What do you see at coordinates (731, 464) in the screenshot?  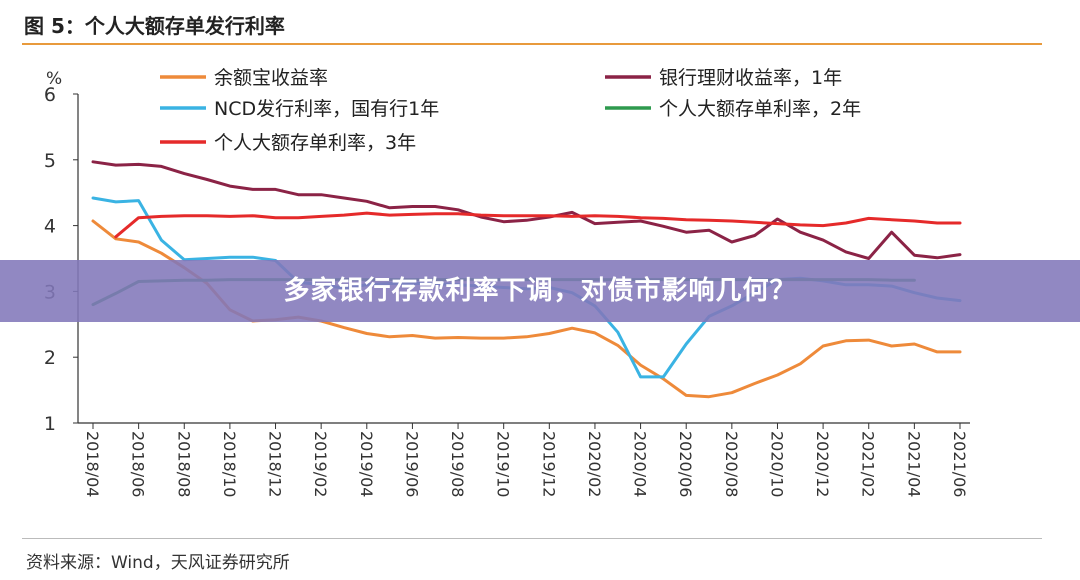 I see `x-tick-label: 2020/08` at bounding box center [731, 464].